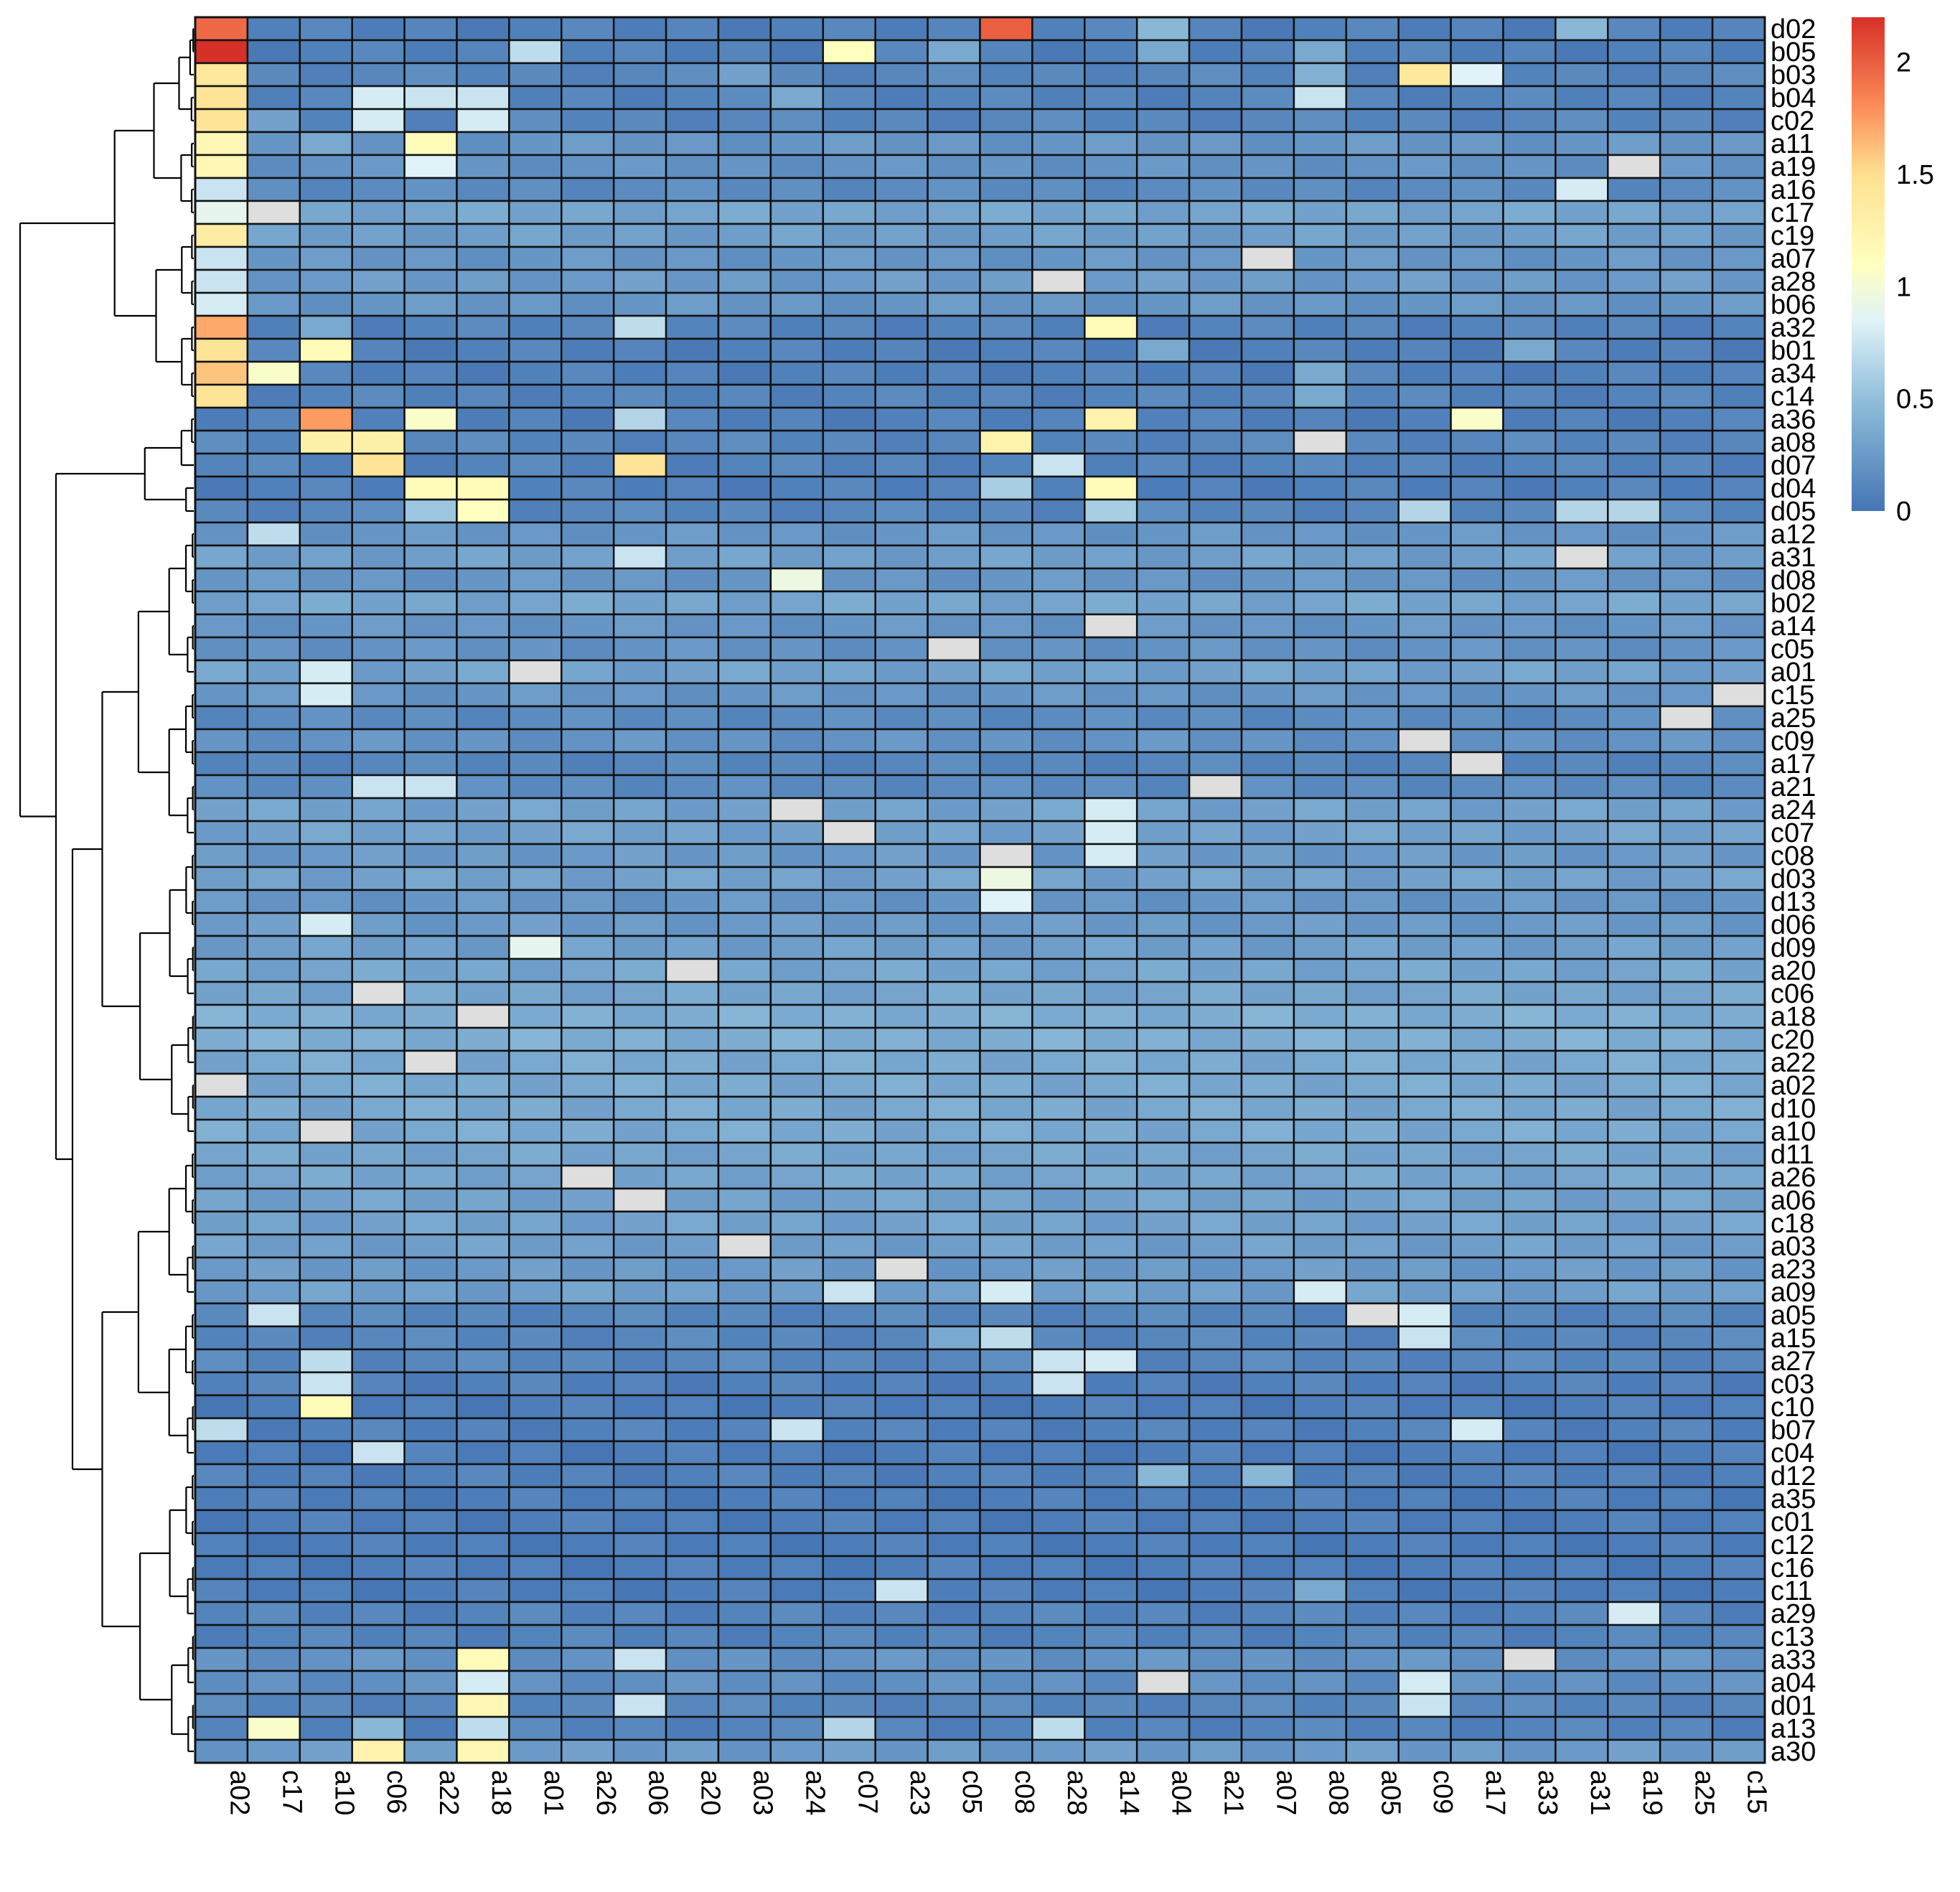  What do you see at coordinates (919, 1792) in the screenshot?
I see `column-label-a23: a23` at bounding box center [919, 1792].